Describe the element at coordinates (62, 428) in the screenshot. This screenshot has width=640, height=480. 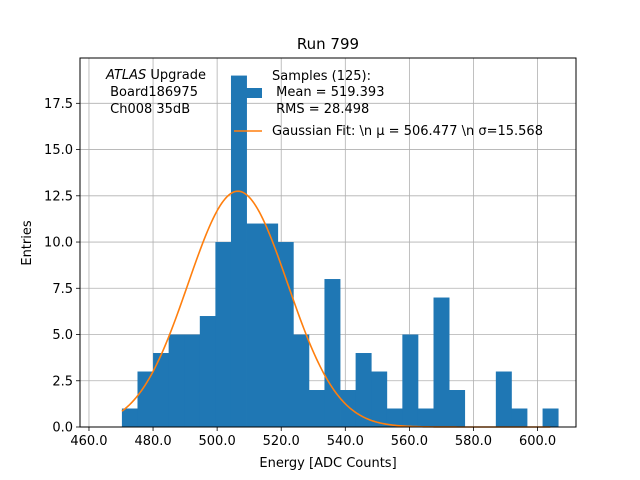
I see `y-tick-label: 0.0` at that location.